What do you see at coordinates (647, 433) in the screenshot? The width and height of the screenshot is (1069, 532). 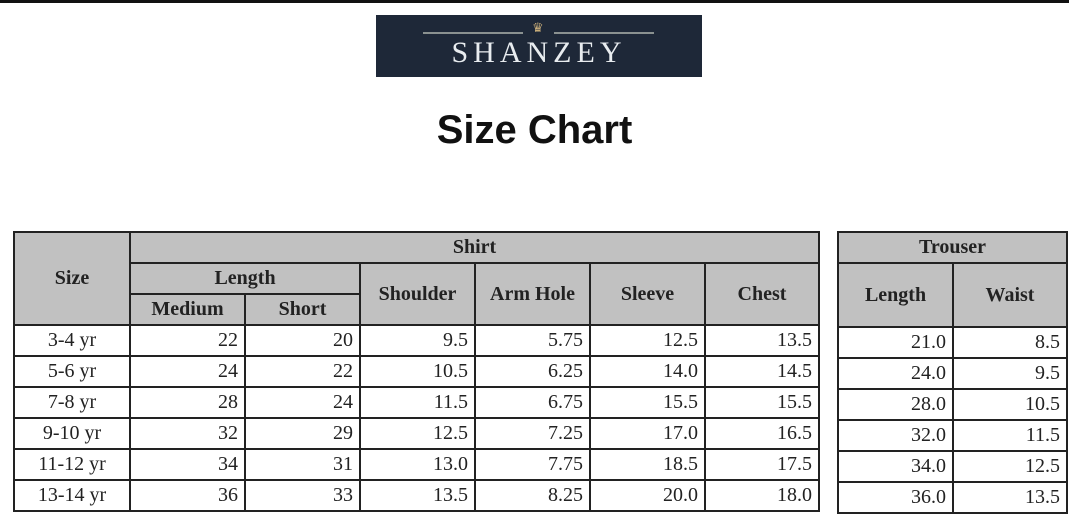 I see `table-cell: 17.0` at bounding box center [647, 433].